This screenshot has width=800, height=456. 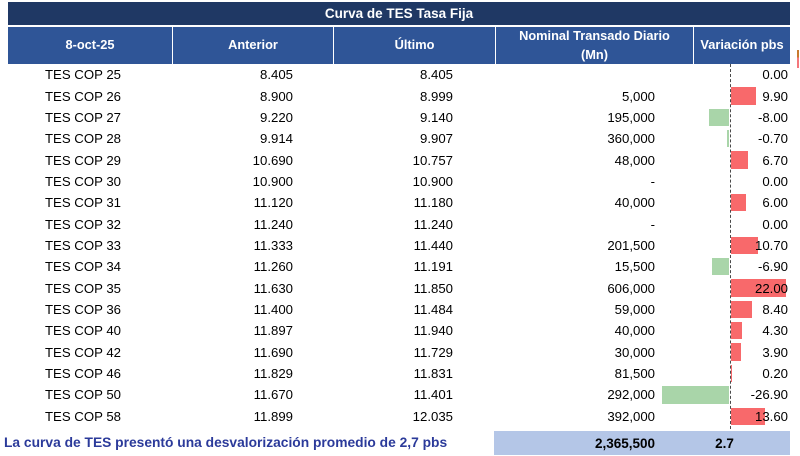 I want to click on cell-variacion: 22.00, so click(x=741, y=287).